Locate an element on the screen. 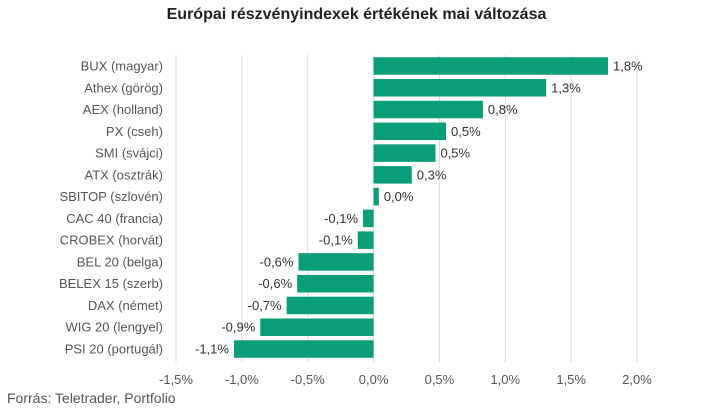  source-note: Forrás: Teletrader, Portfolio is located at coordinates (91, 398).